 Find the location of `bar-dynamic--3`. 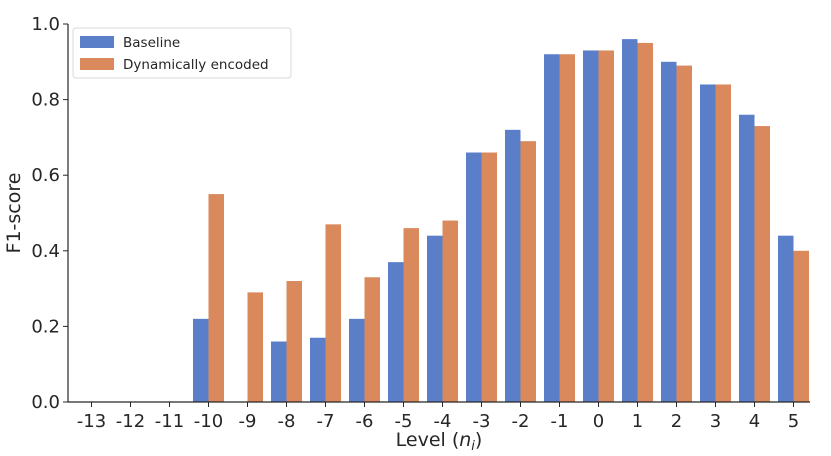

bar-dynamic--3 is located at coordinates (489, 277).